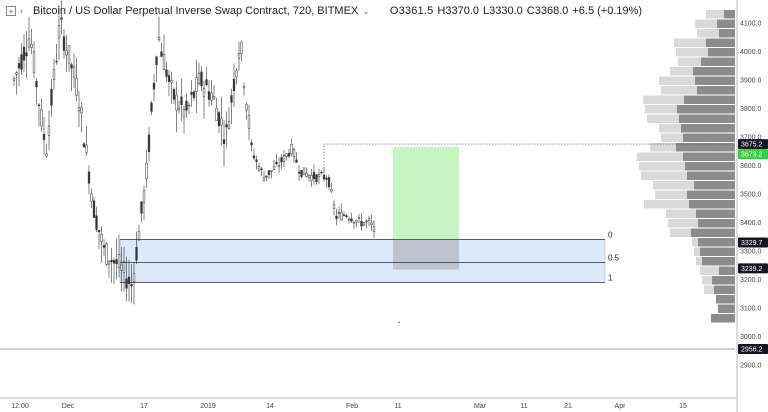 Image resolution: width=768 pixels, height=412 pixels. Describe the element at coordinates (458, 11) in the screenshot. I see `ohlc-high: H3370.0` at that location.